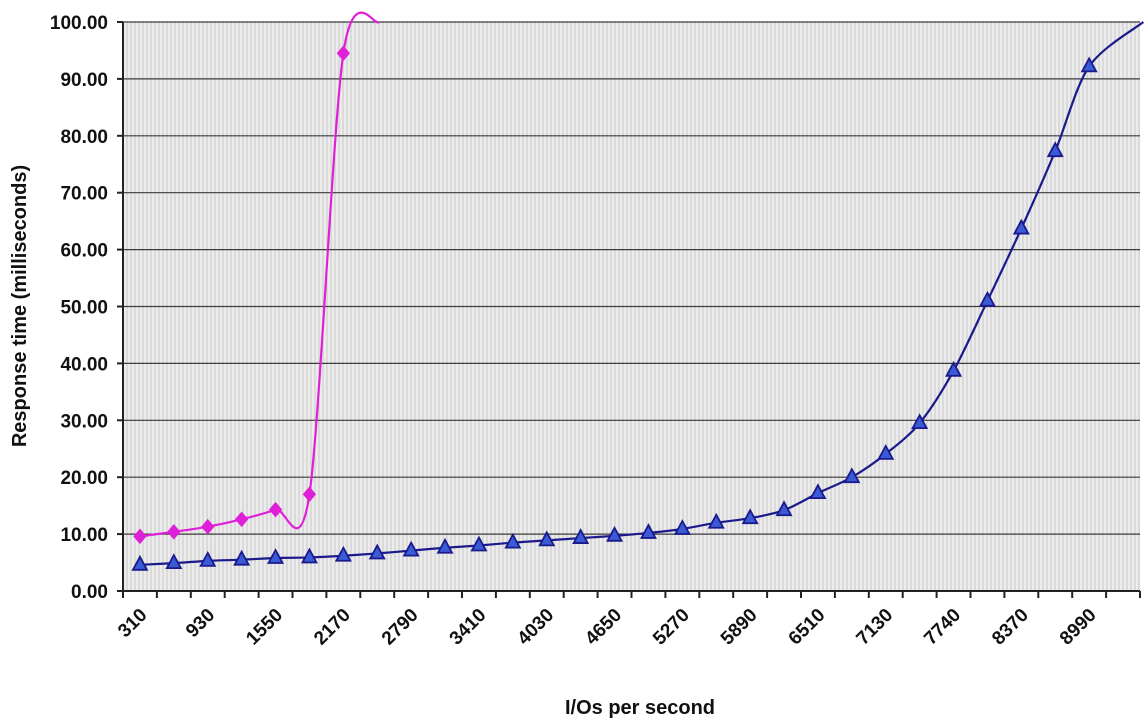 The width and height of the screenshot is (1146, 724). I want to click on y-axis-title: Response time (milliseconds), so click(20, 306).